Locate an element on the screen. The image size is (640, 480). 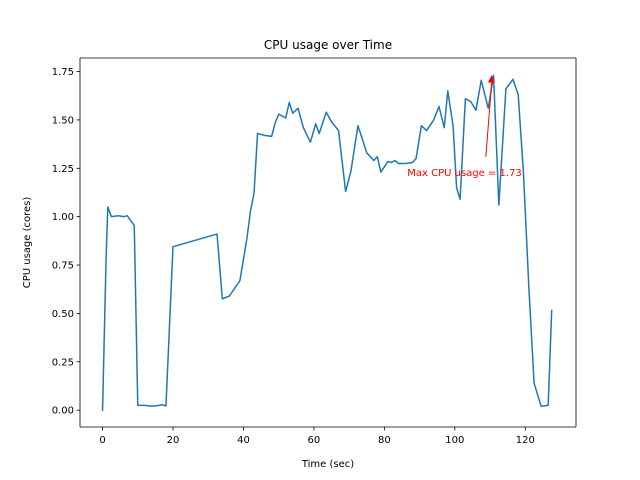
x-axis-label: Time (sec) is located at coordinates (327, 464).